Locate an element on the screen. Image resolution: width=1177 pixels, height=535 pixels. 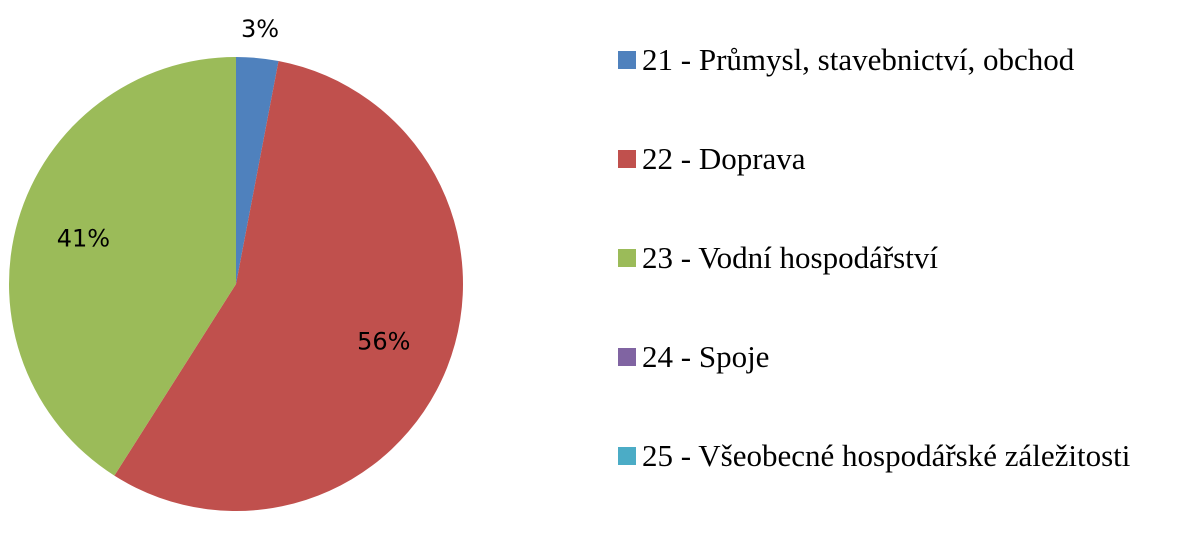
legend-item: 21 - Průmysl, stavebnictví, obchod is located at coordinates (892, 89).